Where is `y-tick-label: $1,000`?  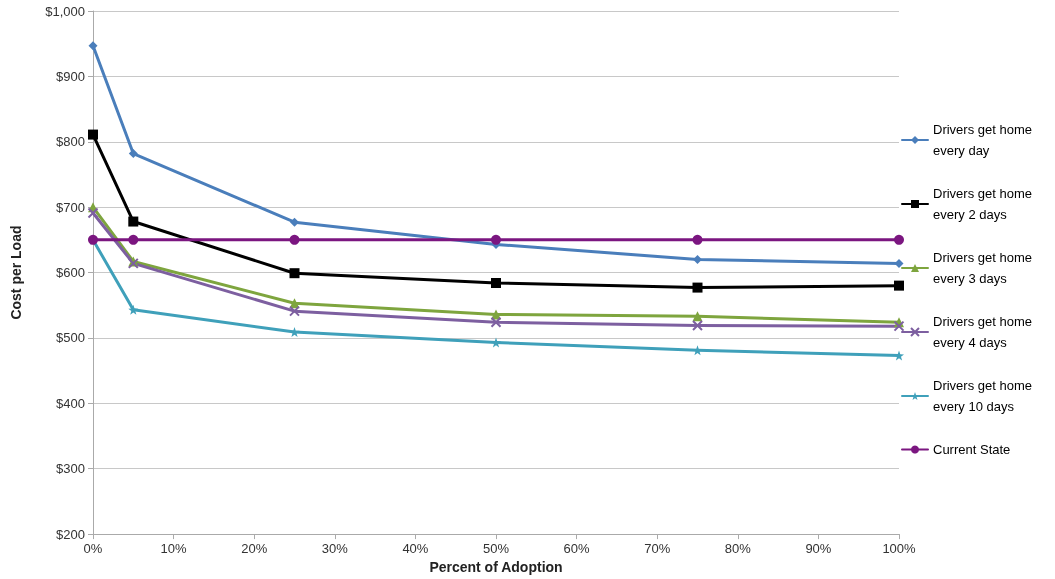 y-tick-label: $1,000 is located at coordinates (65, 11).